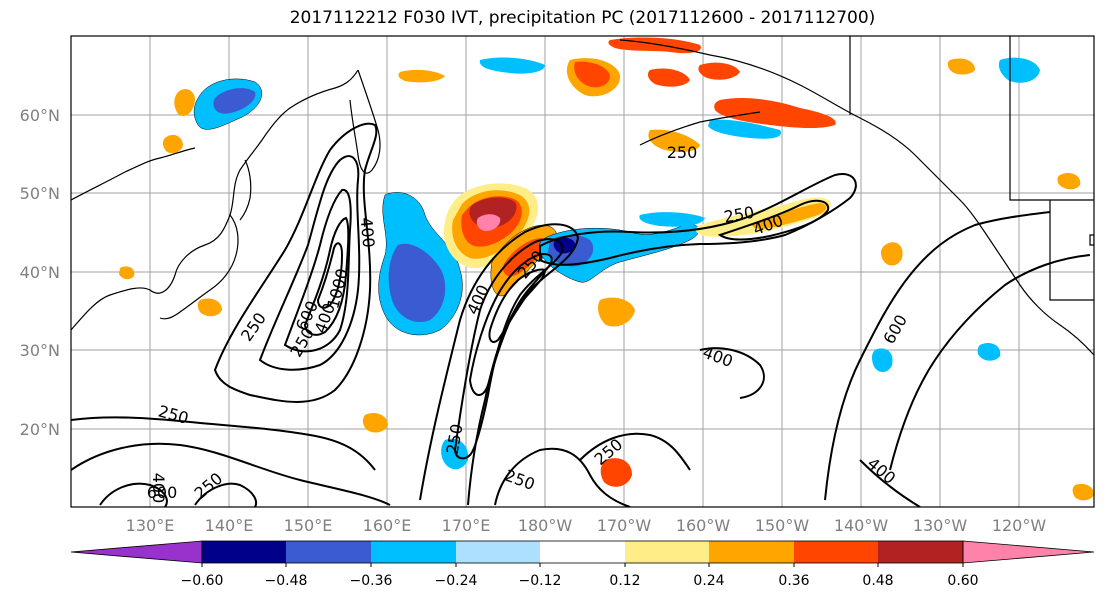 The width and height of the screenshot is (1105, 601). What do you see at coordinates (286, 581) in the screenshot?
I see `colorbar-tick-label: −0.48` at bounding box center [286, 581].